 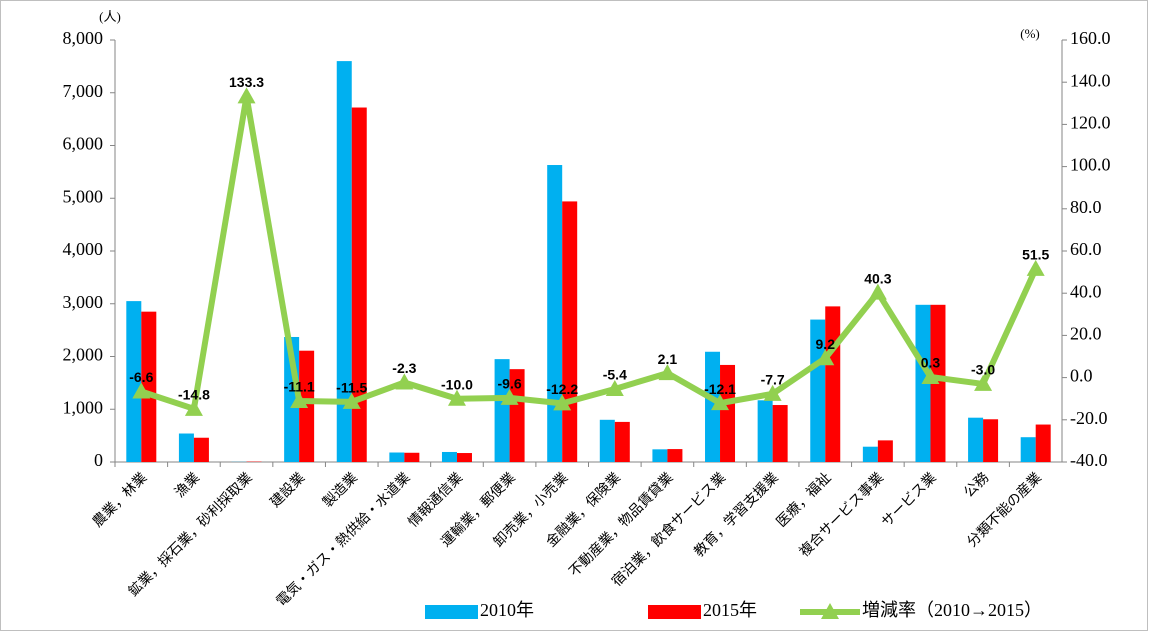 What do you see at coordinates (952, 610) in the screenshot?
I see `legend-label: 増減率（2010→2015）` at bounding box center [952, 610].